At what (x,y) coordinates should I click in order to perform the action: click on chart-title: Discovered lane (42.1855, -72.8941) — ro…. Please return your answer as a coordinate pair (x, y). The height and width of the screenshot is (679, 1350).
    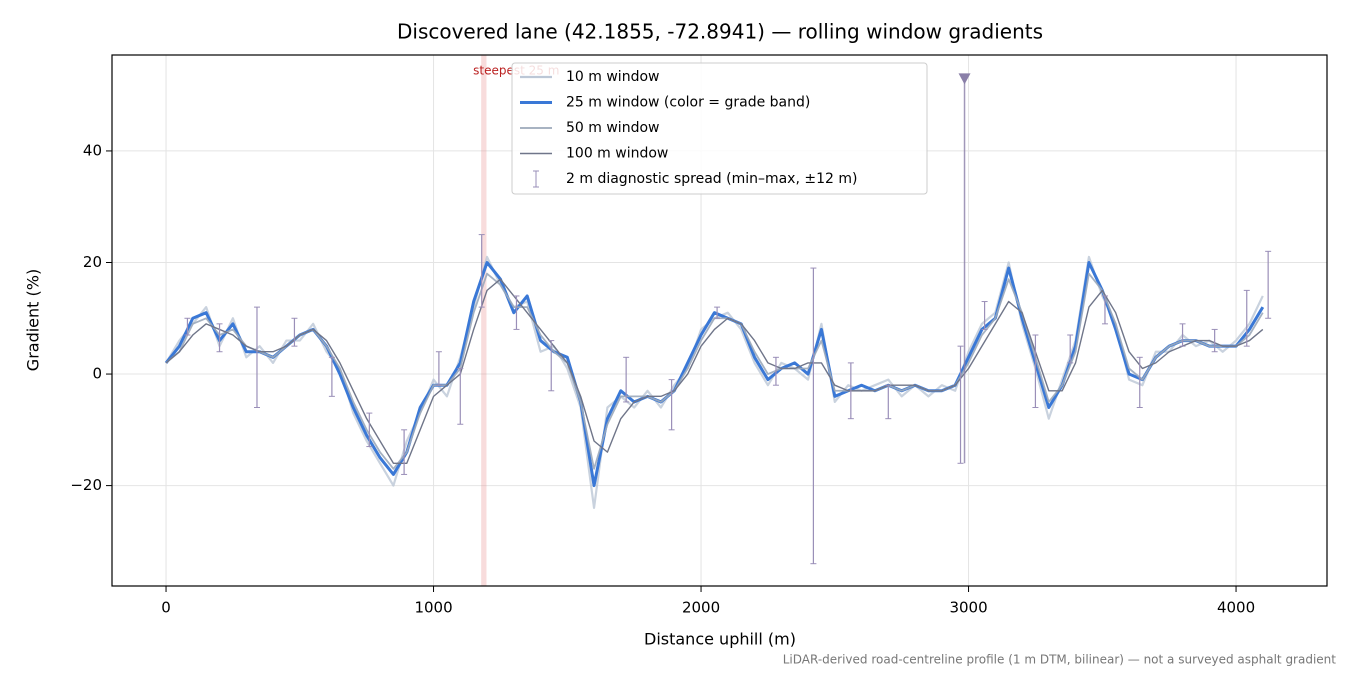
    Looking at the image, I should click on (720, 32).